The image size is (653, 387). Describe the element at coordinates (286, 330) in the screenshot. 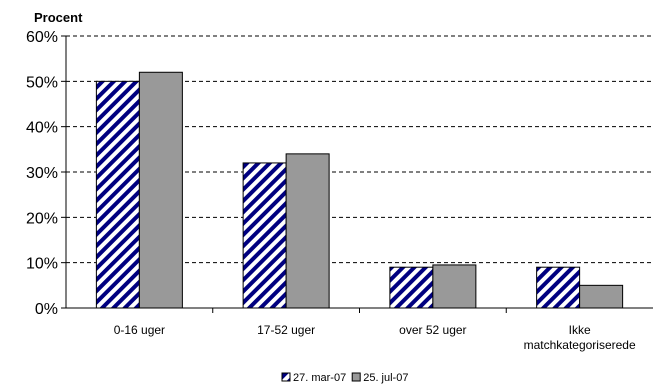

I see `x-tick-label: 17-52 uger` at that location.